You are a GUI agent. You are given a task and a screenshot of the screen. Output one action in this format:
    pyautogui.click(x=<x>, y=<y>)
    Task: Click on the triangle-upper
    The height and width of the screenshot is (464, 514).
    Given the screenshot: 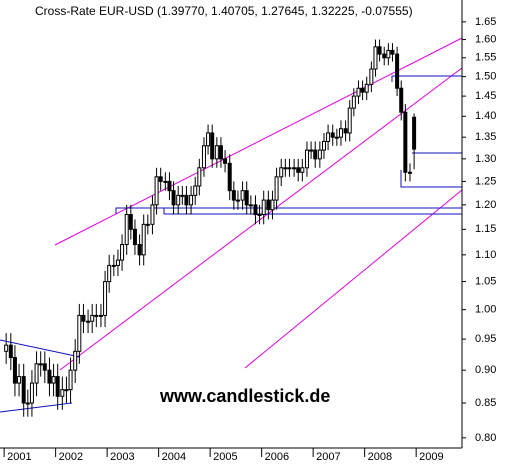 What is the action you would take?
    pyautogui.click(x=40, y=348)
    